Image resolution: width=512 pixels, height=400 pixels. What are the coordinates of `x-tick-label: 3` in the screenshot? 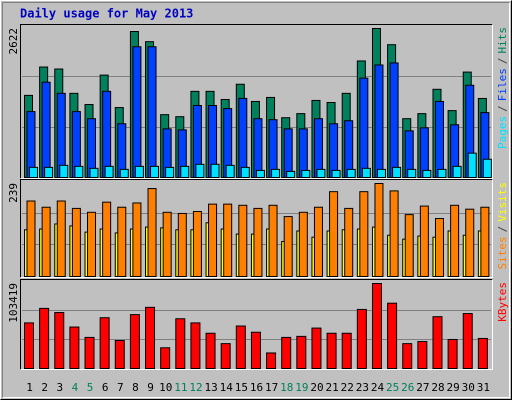 It's located at (60, 387).